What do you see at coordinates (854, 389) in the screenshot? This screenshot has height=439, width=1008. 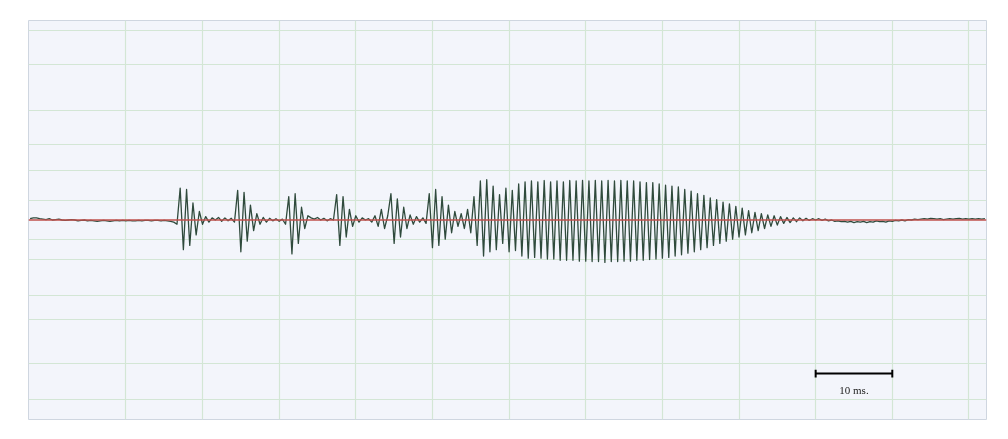 I see `text: 10 ms.` at bounding box center [854, 389].